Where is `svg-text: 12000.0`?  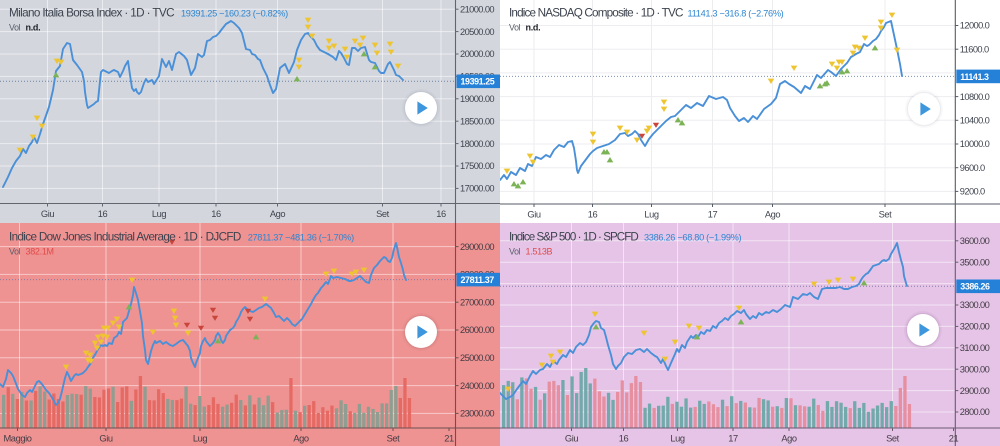
svg-text: 12000.0 is located at coordinates (975, 26).